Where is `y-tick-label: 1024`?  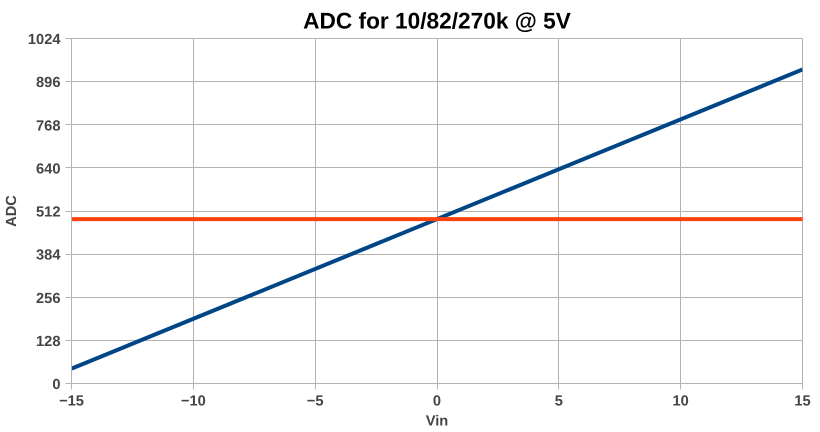 y-tick-label: 1024 is located at coordinates (45, 40).